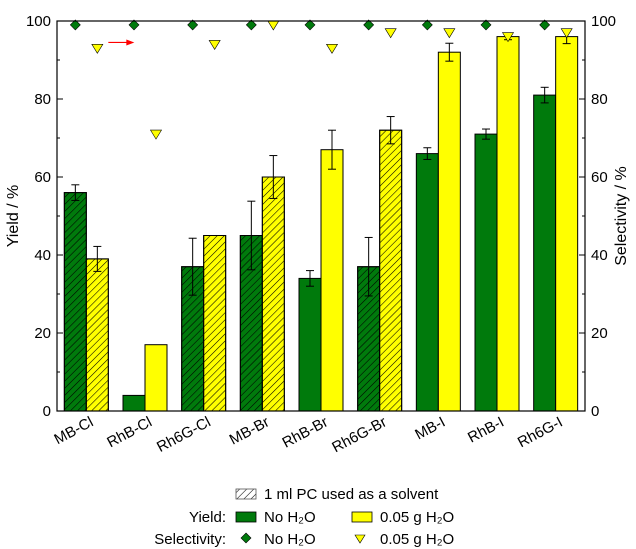  I want to click on legend-no-water-diamond, so click(246, 538).